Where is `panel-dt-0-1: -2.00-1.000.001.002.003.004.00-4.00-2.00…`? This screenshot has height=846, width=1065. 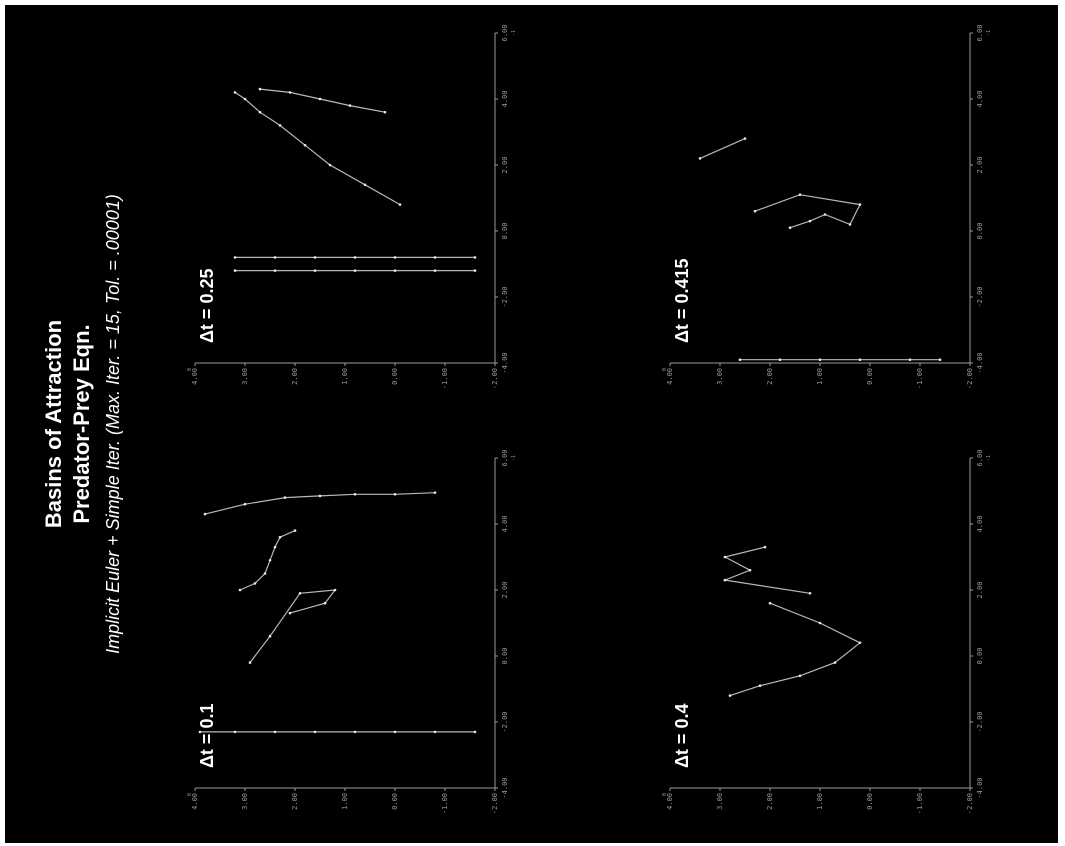
panel-dt-0-1: -2.00-1.000.001.002.003.004.00-4.00-2.00… is located at coordinates (352, 632).